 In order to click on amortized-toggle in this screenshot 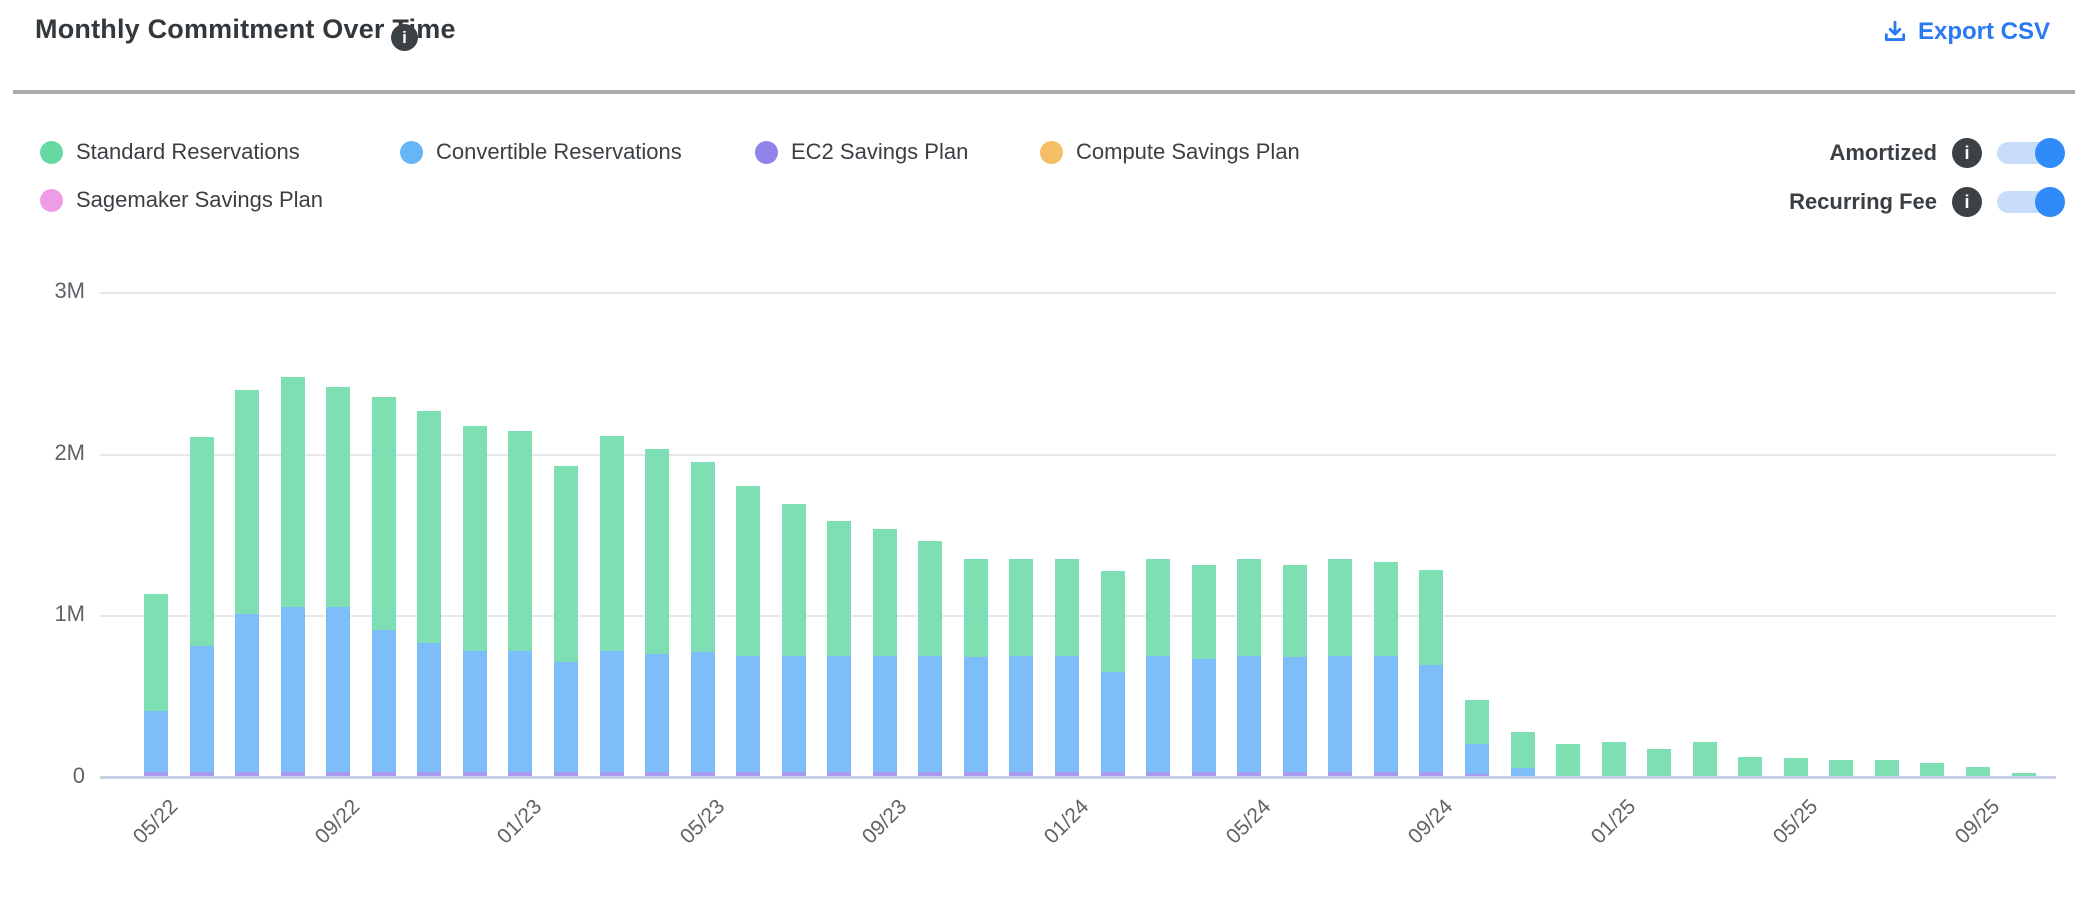, I will do `click(2031, 153)`.